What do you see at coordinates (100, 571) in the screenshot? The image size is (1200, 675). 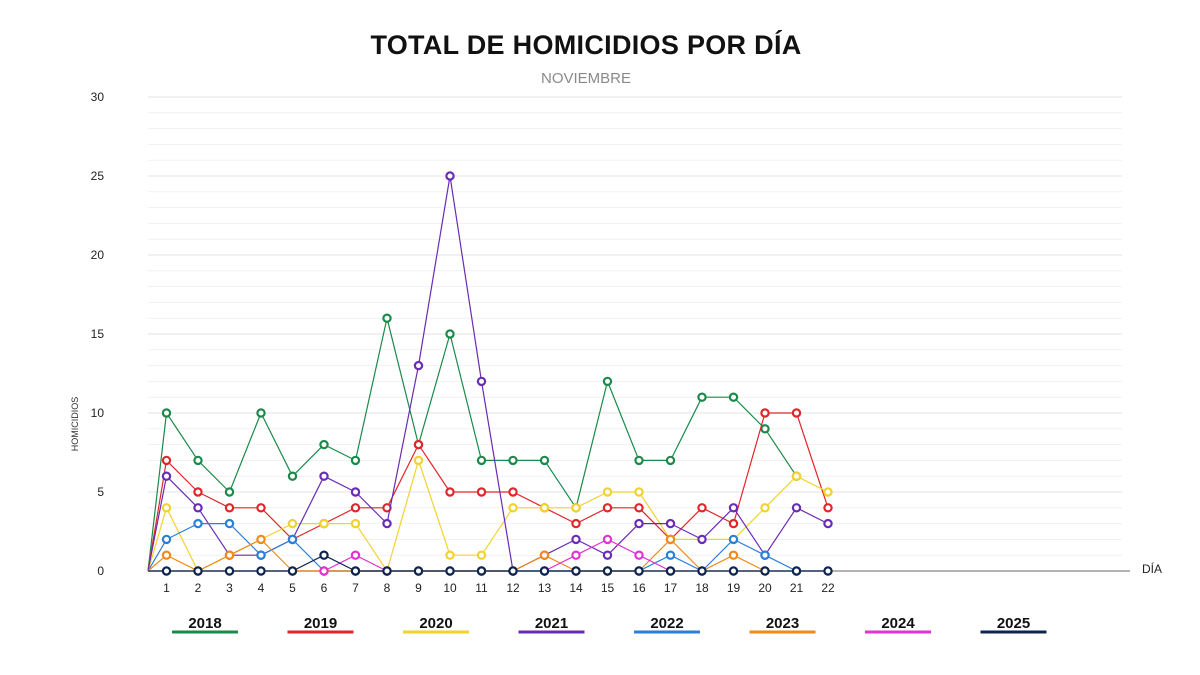 I see `y-tick-label: 0` at bounding box center [100, 571].